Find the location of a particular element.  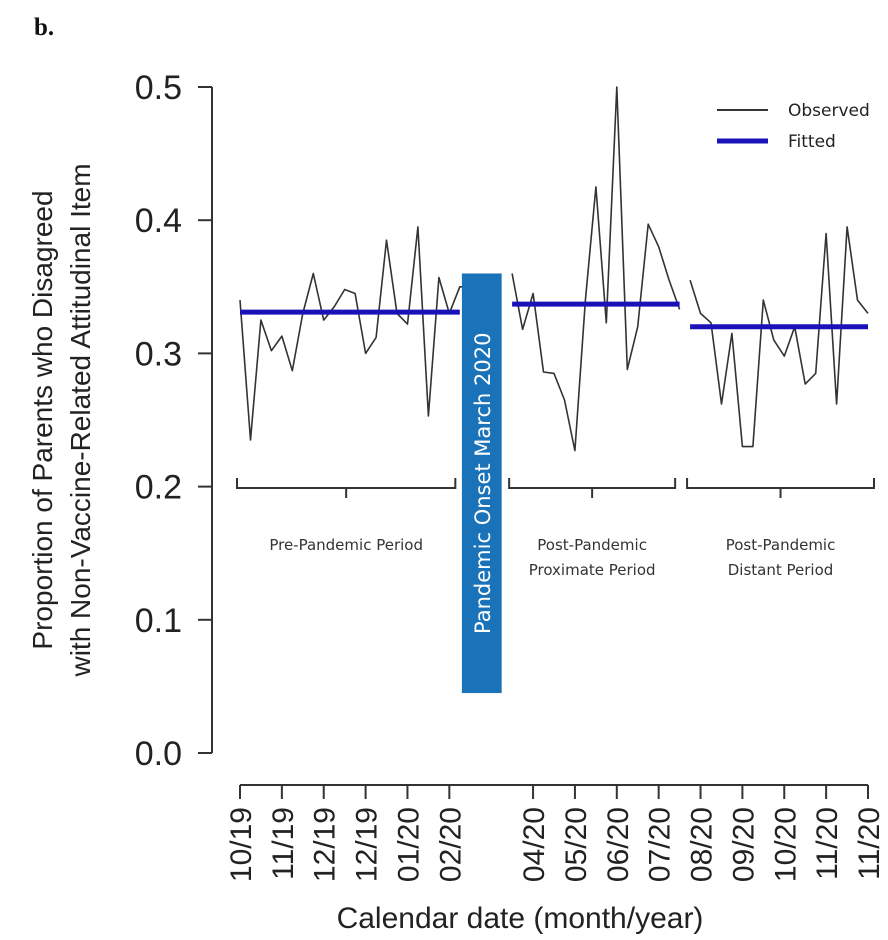

x-tick-label: 01/20 is located at coordinates (408, 844).